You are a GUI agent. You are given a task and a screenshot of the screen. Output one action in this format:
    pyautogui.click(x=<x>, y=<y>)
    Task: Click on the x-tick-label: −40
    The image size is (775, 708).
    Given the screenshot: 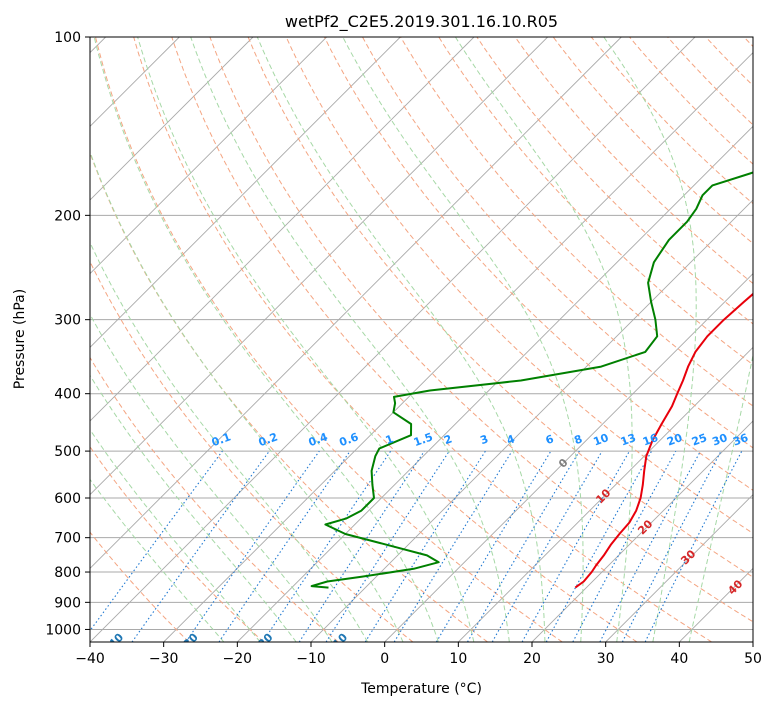 What is the action you would take?
    pyautogui.click(x=90, y=659)
    